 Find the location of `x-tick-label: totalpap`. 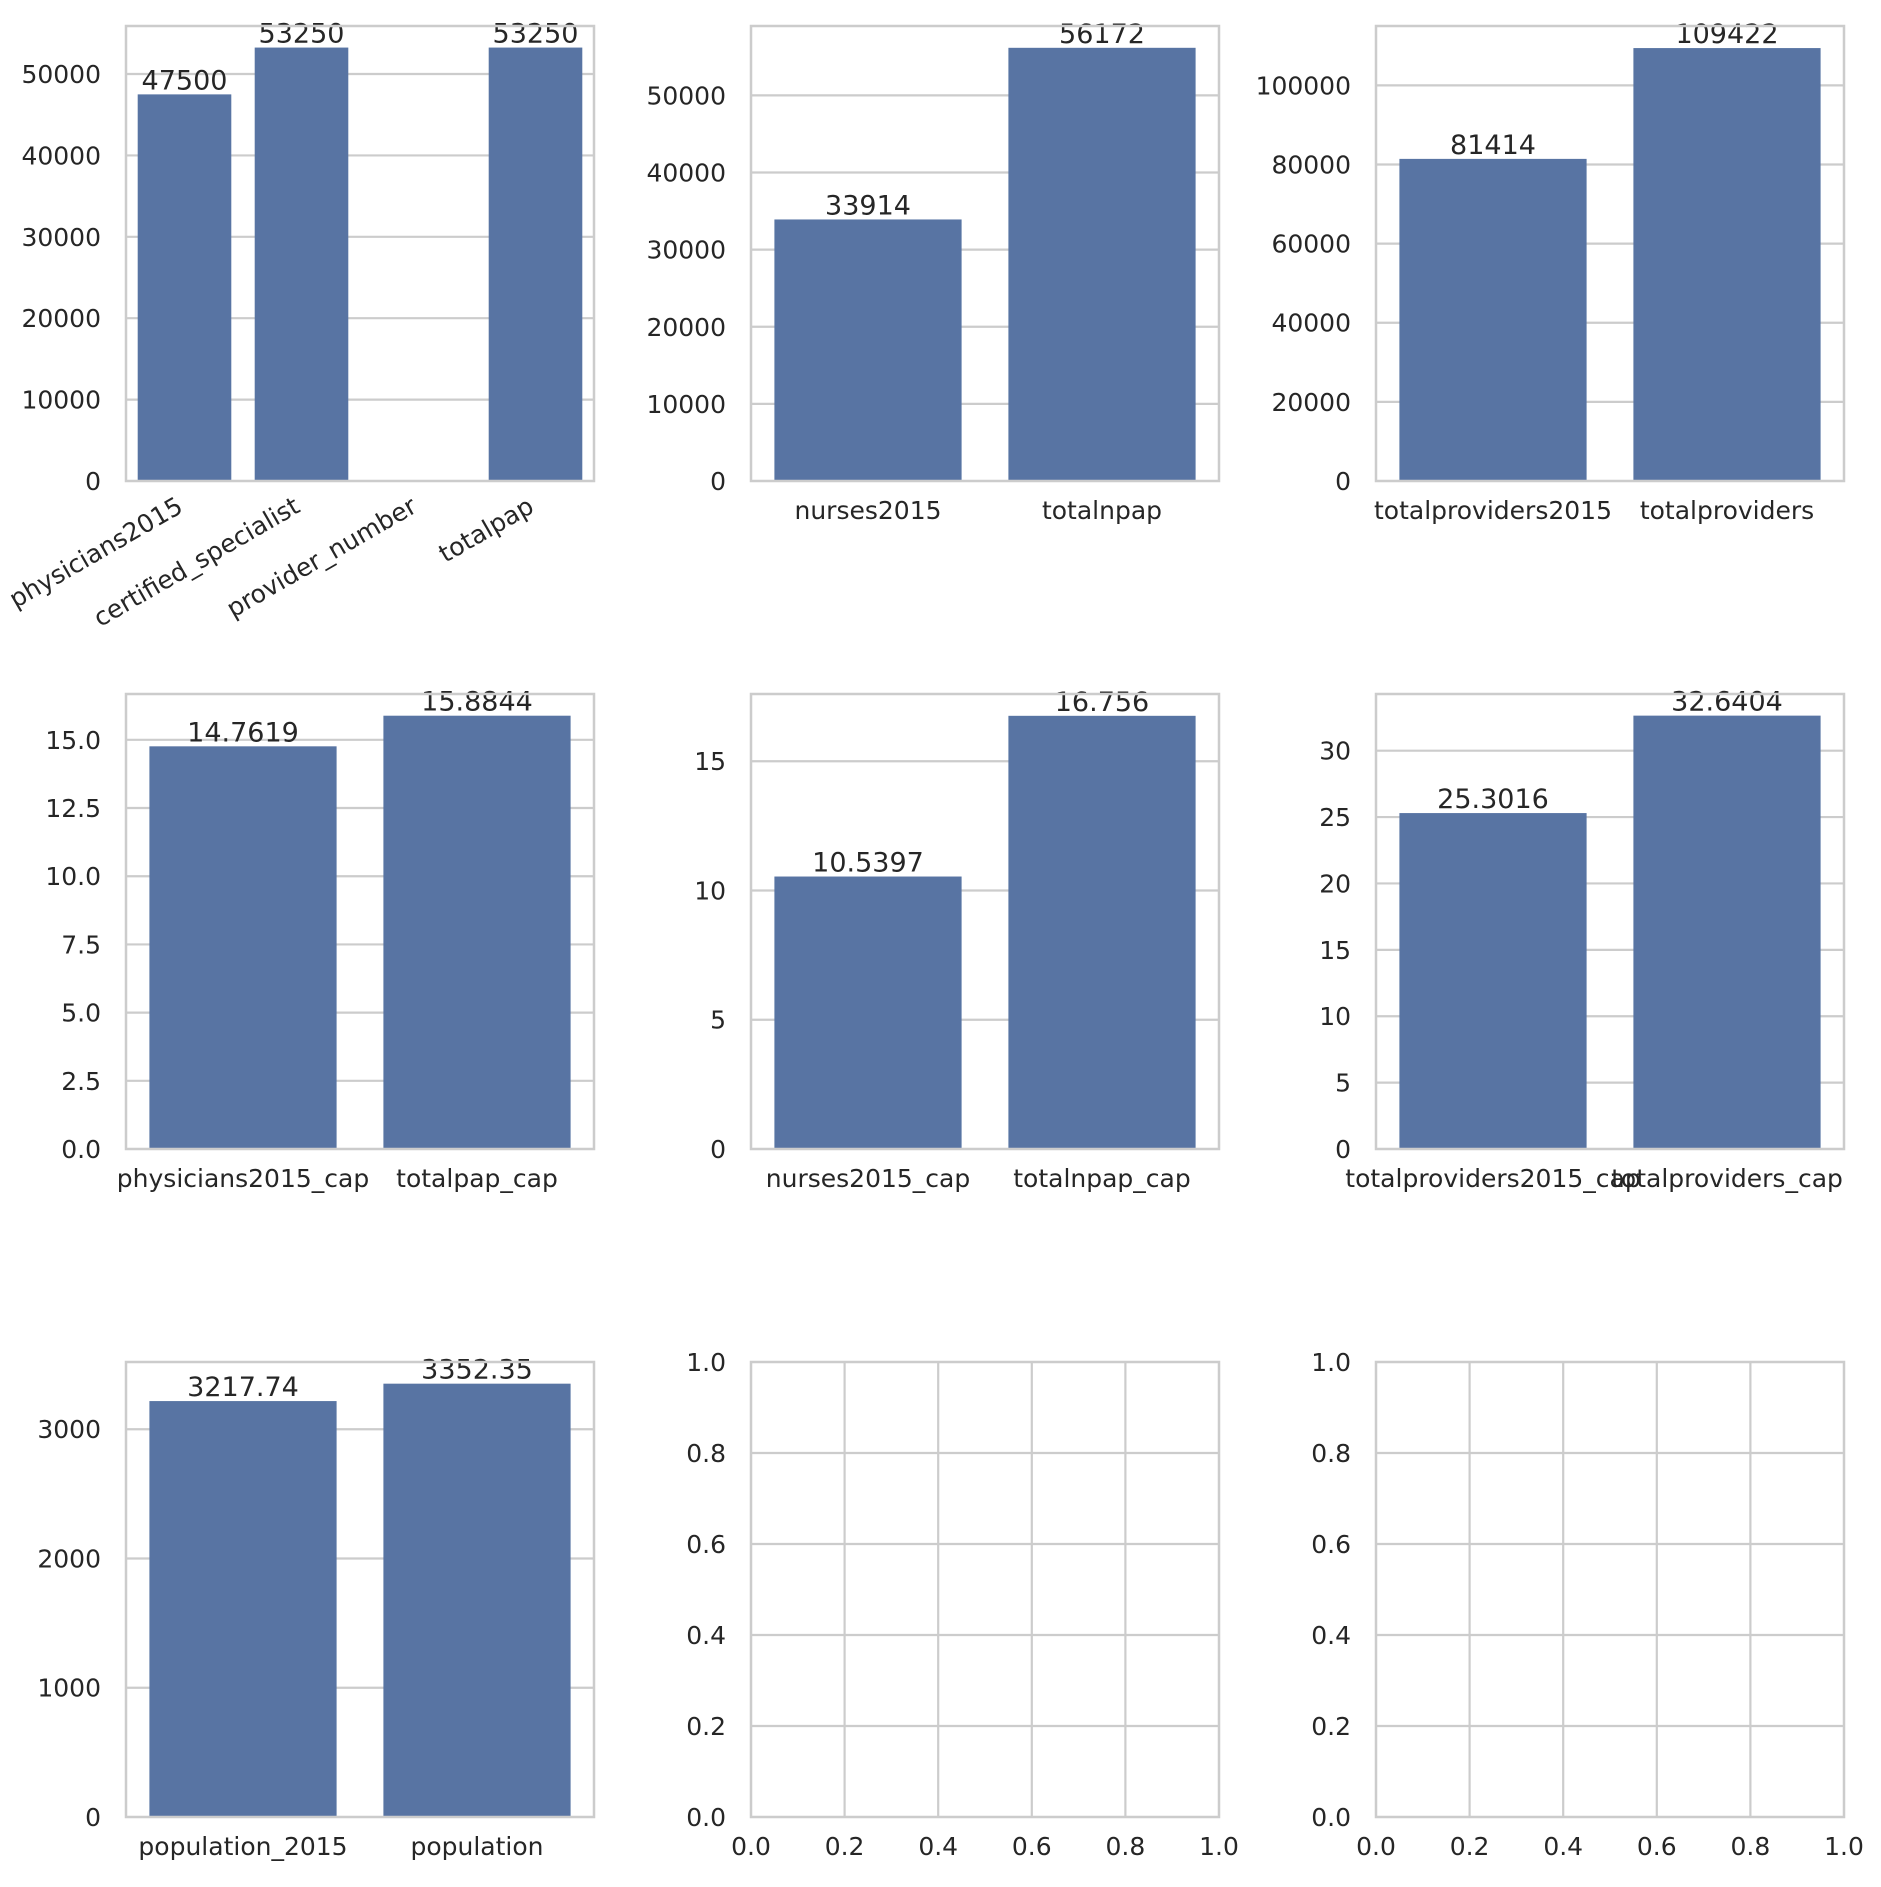

x-tick-label: totalpap is located at coordinates (486, 529).